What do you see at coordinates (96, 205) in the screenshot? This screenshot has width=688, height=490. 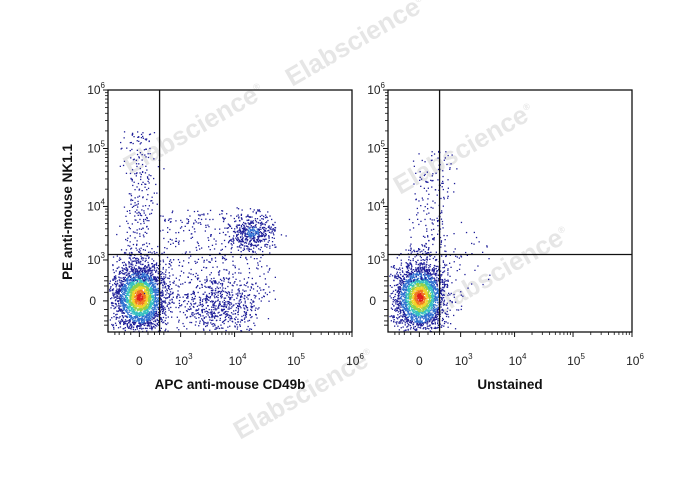 I see `y-tick-label: 104` at bounding box center [96, 205].